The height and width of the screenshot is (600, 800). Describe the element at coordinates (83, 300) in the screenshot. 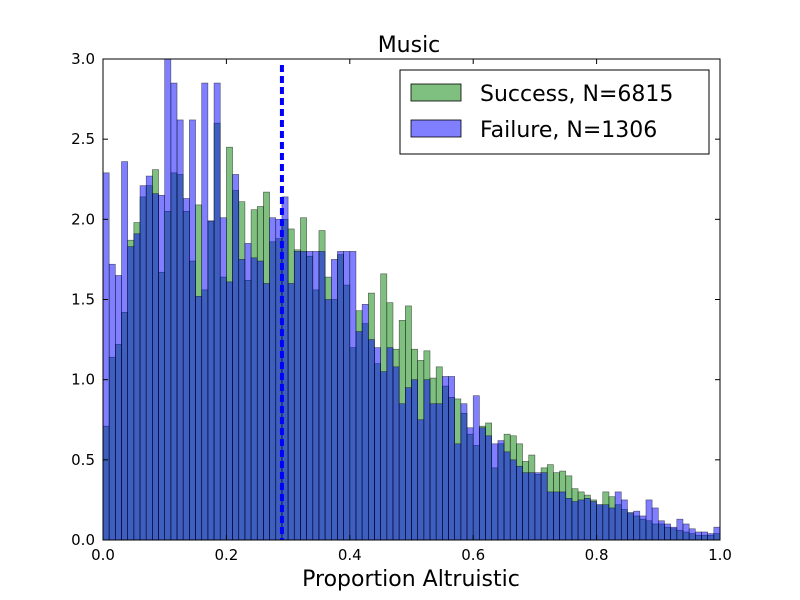

I see `y-tick-label: 1.5` at that location.